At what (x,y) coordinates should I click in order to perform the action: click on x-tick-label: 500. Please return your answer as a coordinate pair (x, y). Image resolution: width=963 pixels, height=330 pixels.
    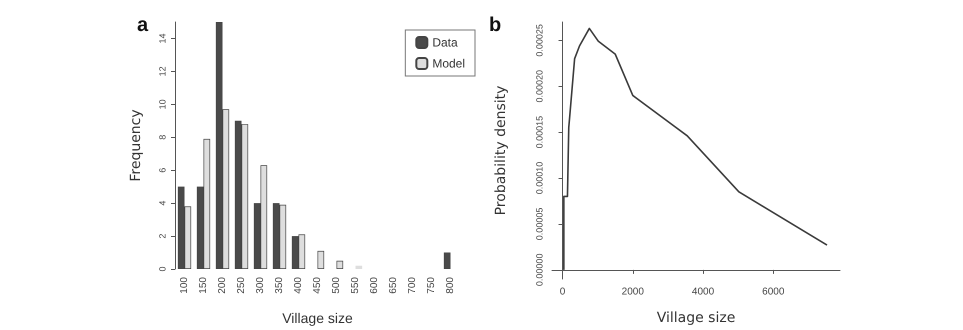
    Looking at the image, I should click on (336, 285).